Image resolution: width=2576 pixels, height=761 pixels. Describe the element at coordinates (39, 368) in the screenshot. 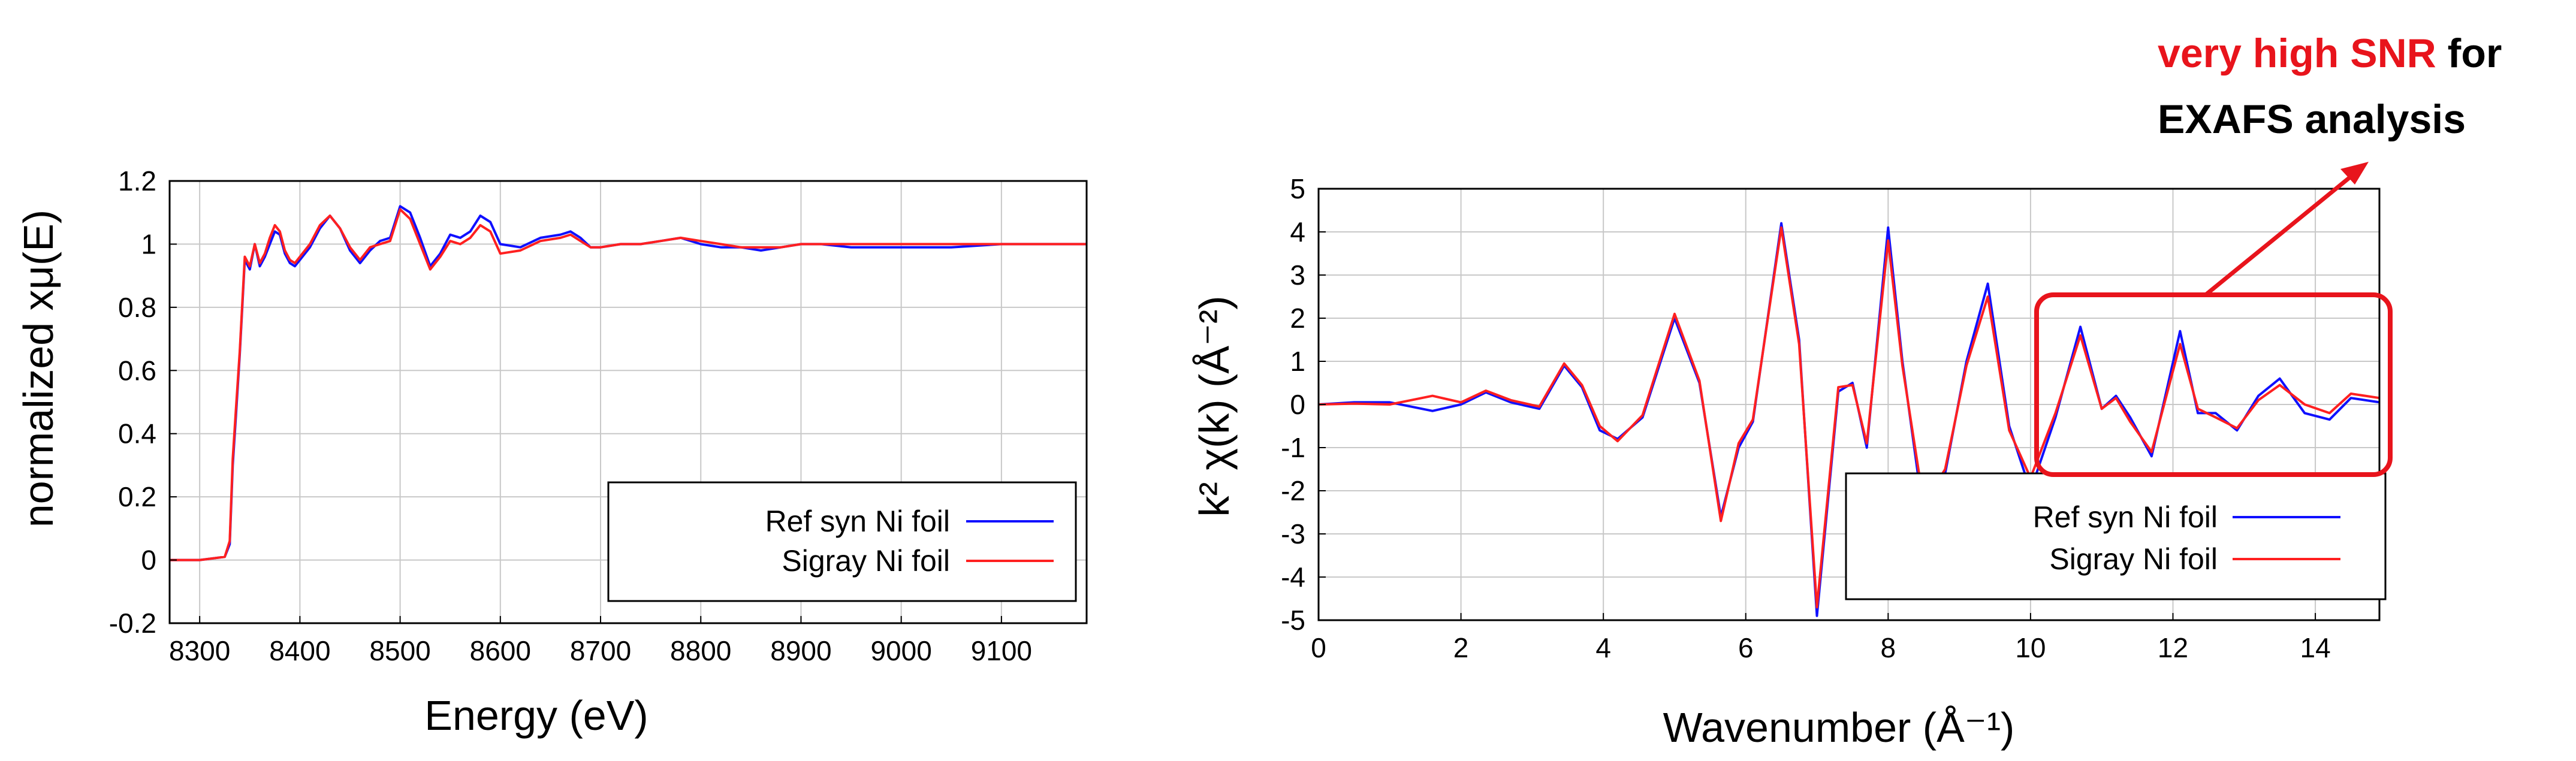

I see `xanes-y-axis-label: normalized xμ(E)` at that location.